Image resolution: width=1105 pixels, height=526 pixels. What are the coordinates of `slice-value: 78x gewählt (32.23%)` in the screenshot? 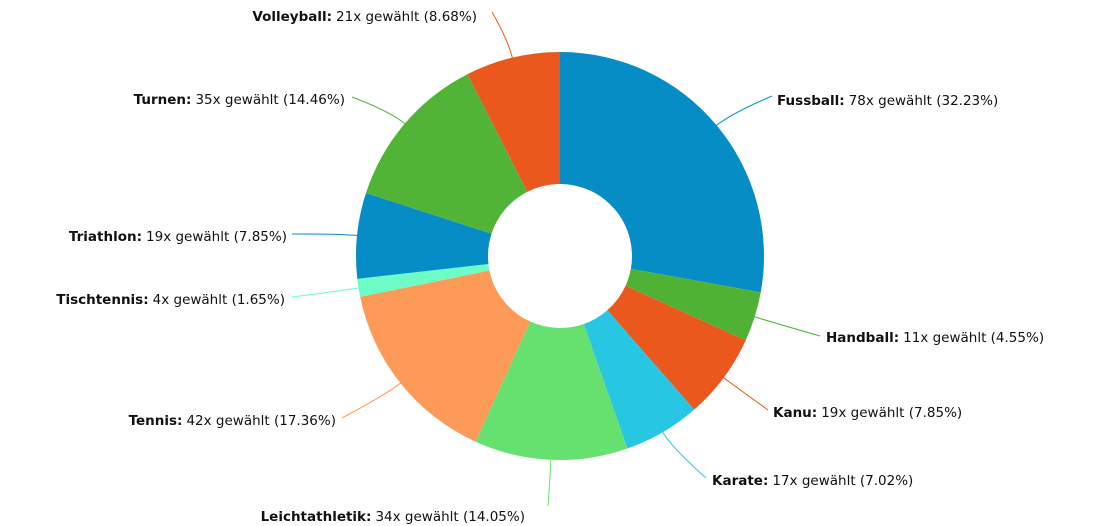 It's located at (923, 101).